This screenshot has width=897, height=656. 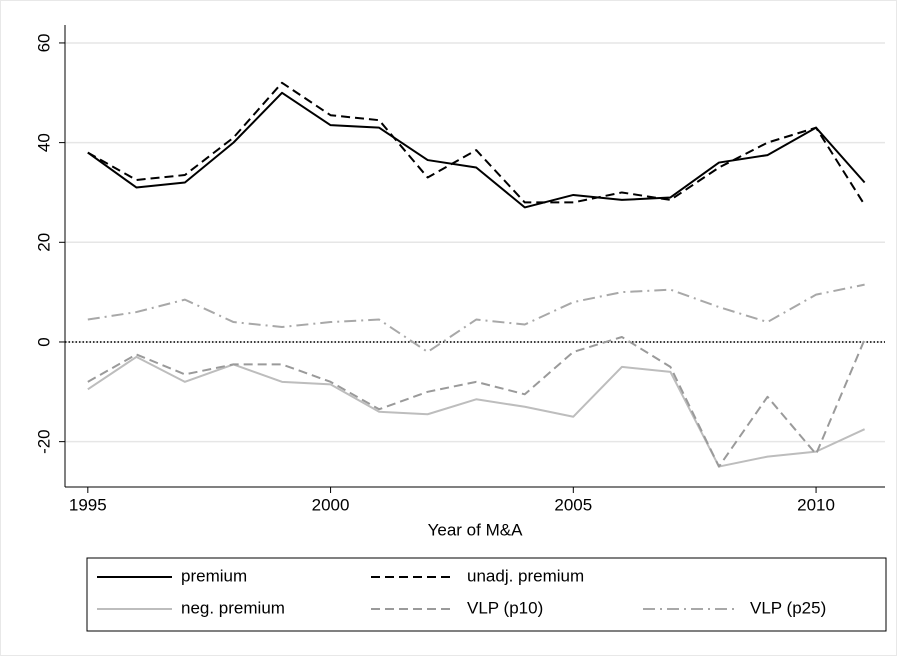 What do you see at coordinates (88, 504) in the screenshot?
I see `x-tick-label: 1995` at bounding box center [88, 504].